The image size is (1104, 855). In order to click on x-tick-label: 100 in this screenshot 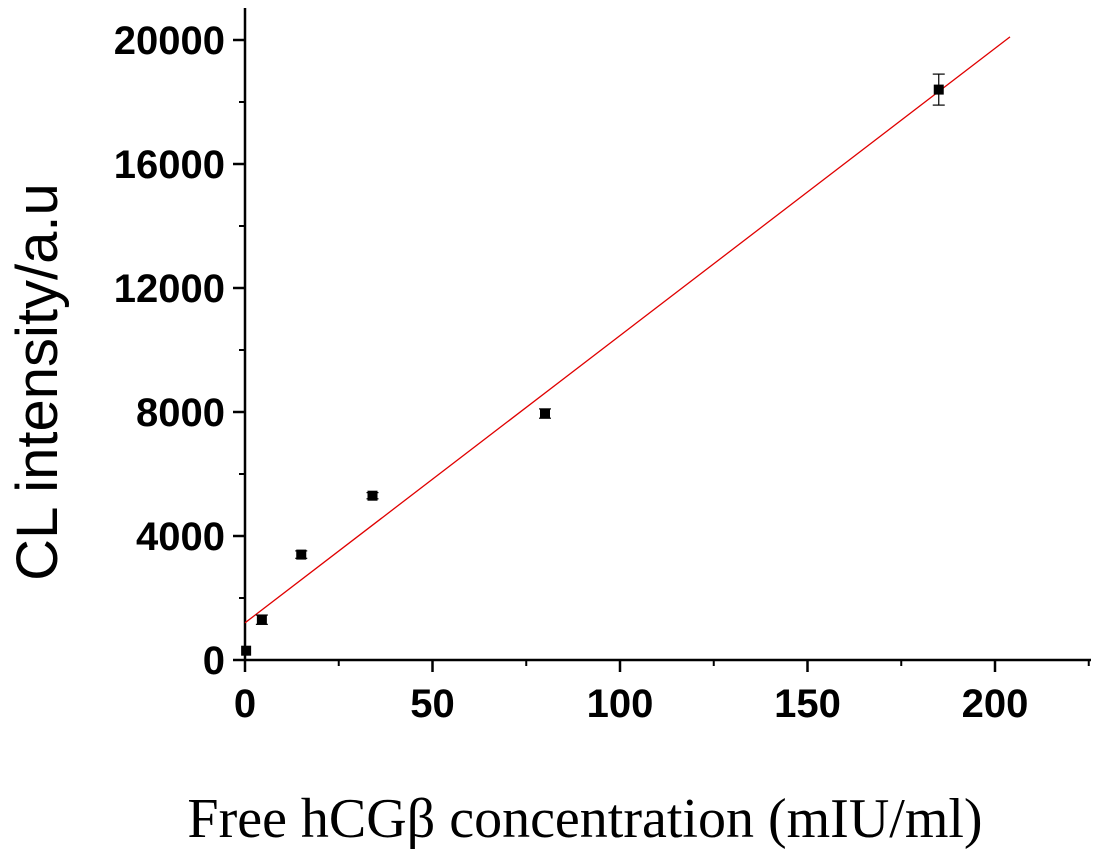, I will do `click(620, 704)`.